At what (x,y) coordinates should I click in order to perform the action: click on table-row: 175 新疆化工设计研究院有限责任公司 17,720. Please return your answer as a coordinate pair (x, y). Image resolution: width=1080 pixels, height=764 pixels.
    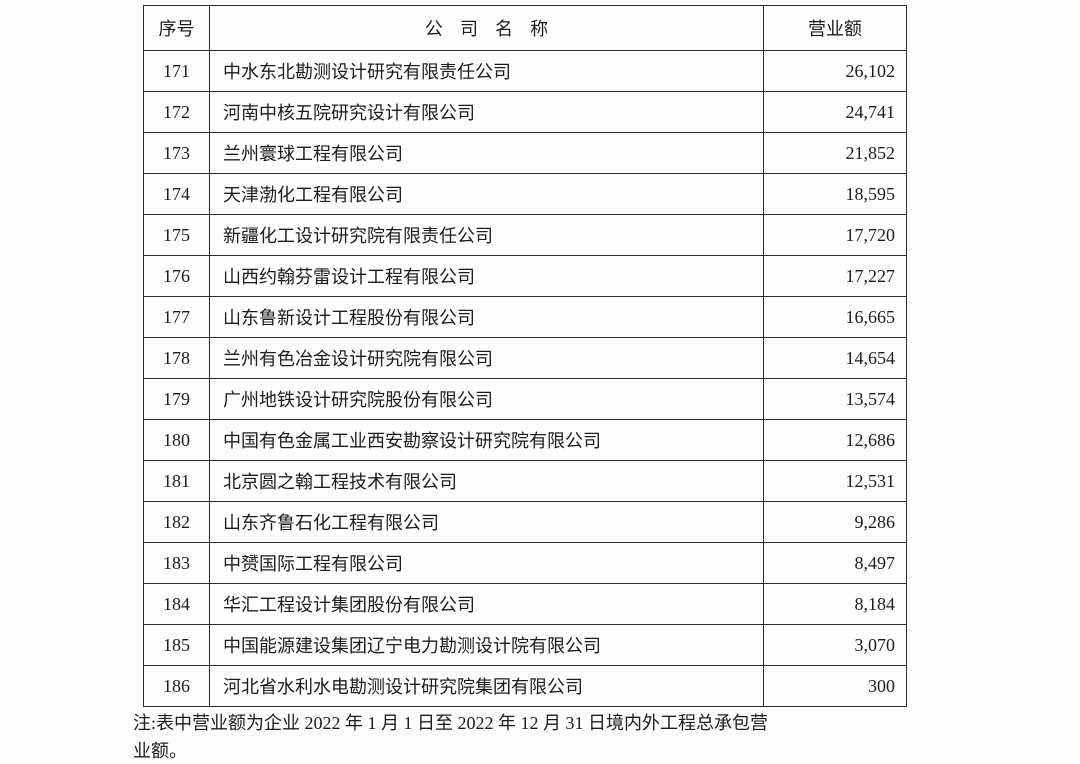
    Looking at the image, I should click on (525, 235).